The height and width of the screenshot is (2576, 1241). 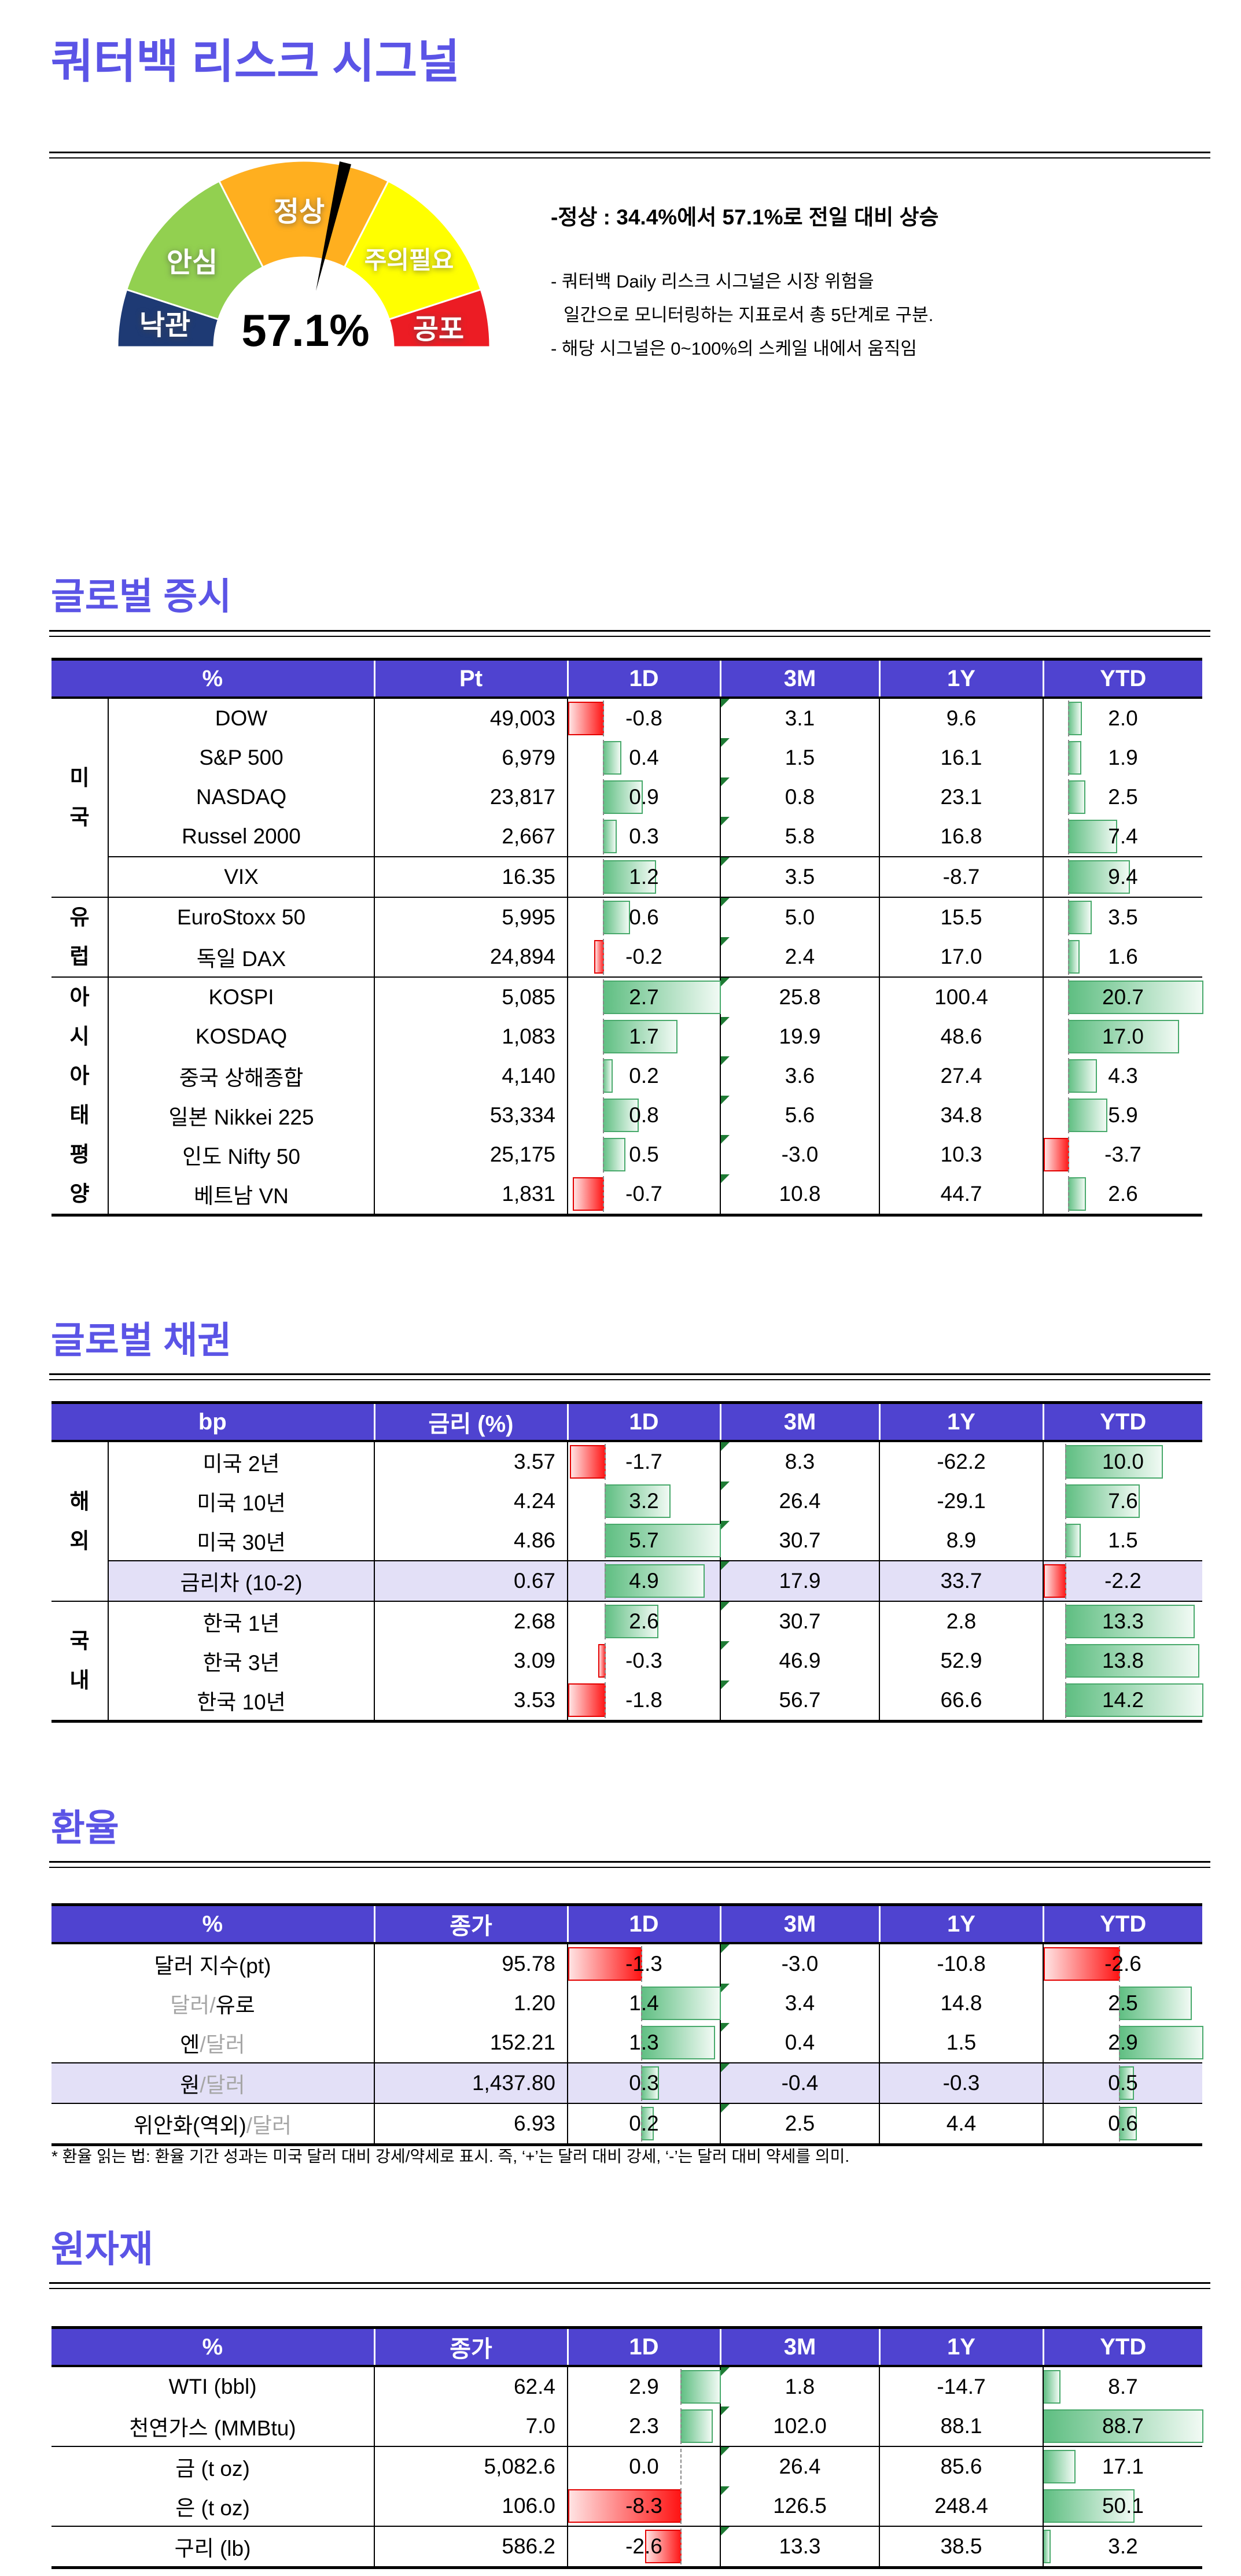 What do you see at coordinates (644, 917) in the screenshot?
I see `cell-1d: 0.6` at bounding box center [644, 917].